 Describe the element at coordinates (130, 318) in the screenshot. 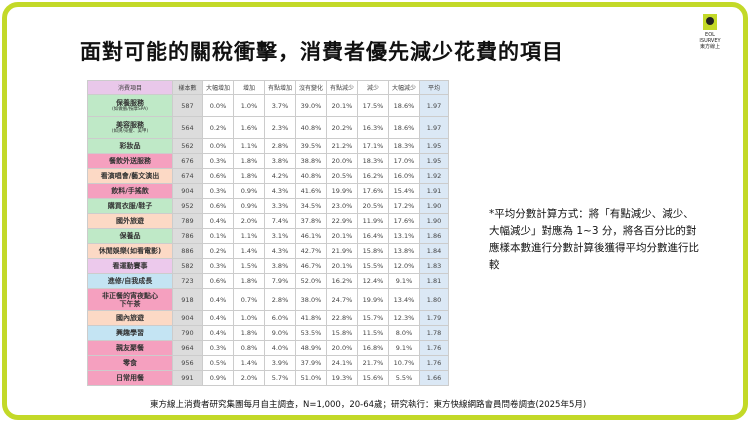

I see `item-label: 國內旅遊` at that location.